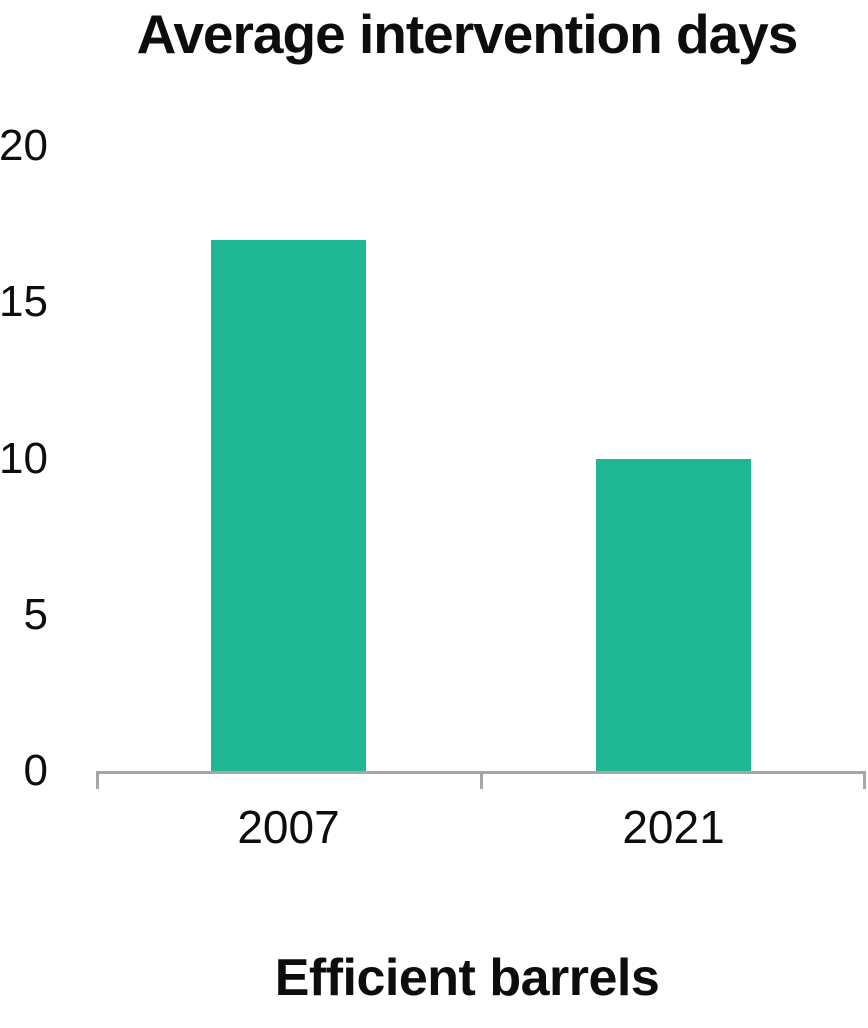 Image resolution: width=868 pixels, height=1028 pixels. I want to click on y-tick-label: 0, so click(35, 770).